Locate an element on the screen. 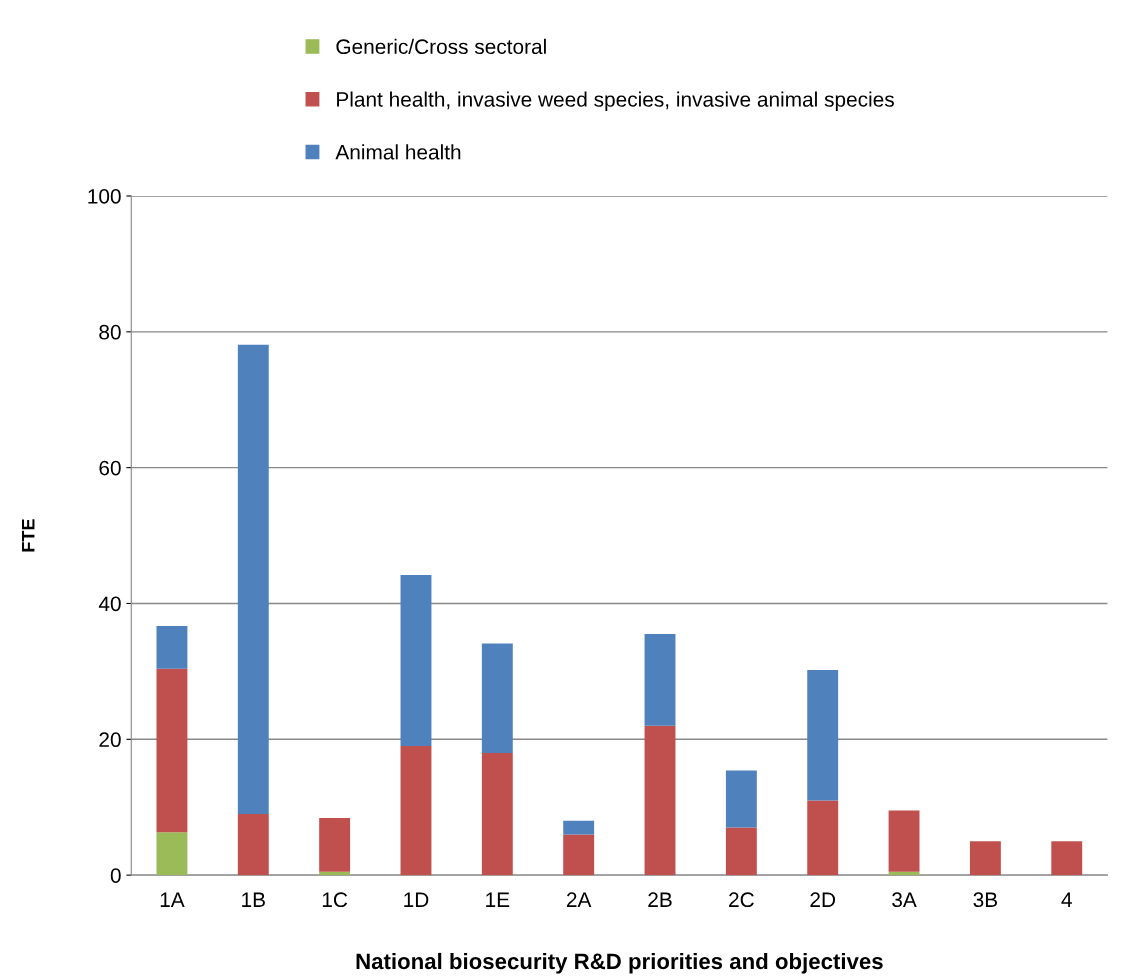 The image size is (1122, 980). legend-label: Animal health is located at coordinates (398, 152).